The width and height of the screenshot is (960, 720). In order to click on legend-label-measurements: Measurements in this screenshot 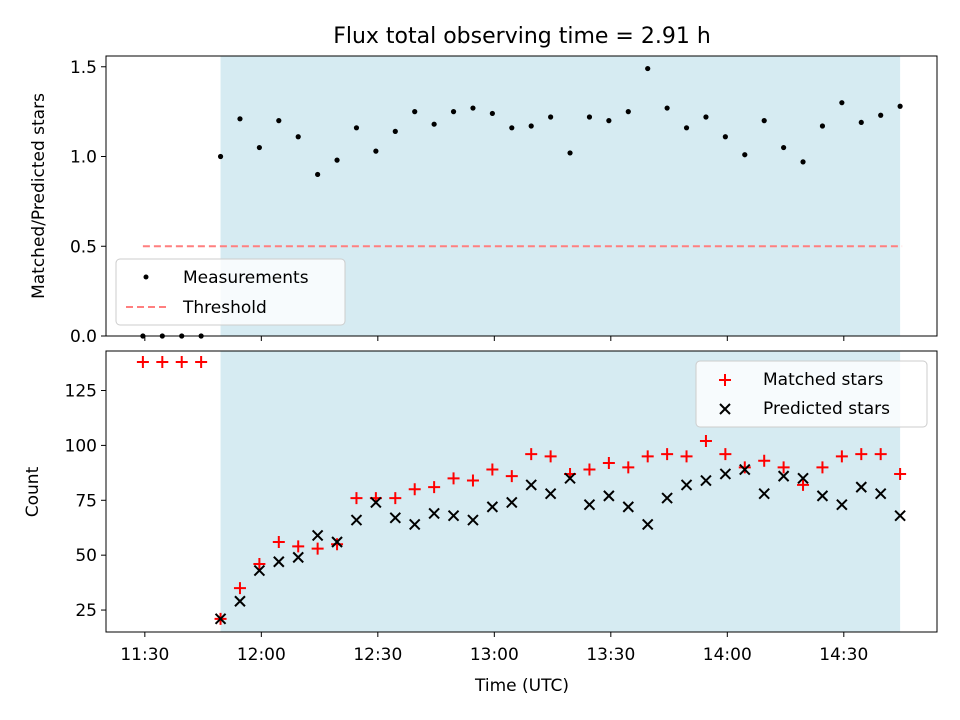, I will do `click(246, 278)`.